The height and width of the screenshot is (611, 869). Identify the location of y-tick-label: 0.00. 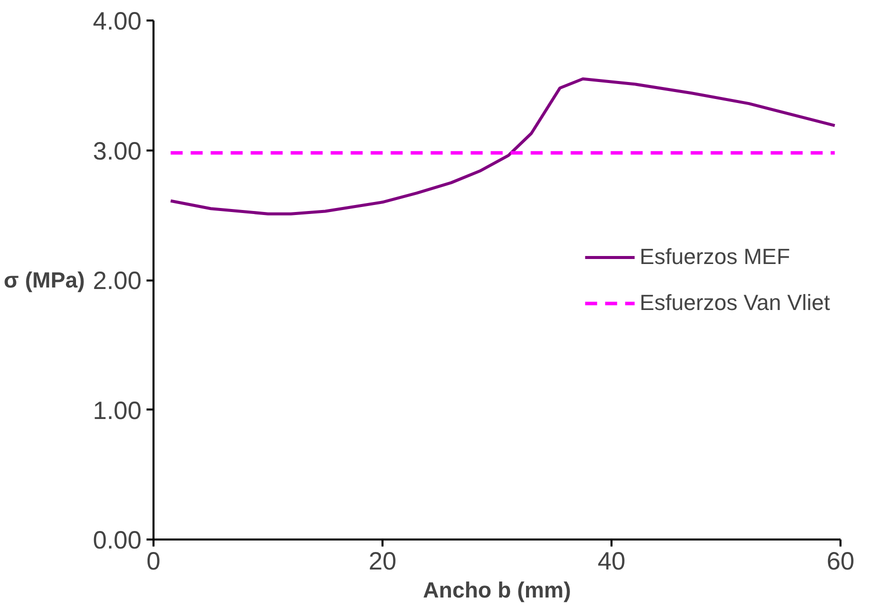
(117, 540).